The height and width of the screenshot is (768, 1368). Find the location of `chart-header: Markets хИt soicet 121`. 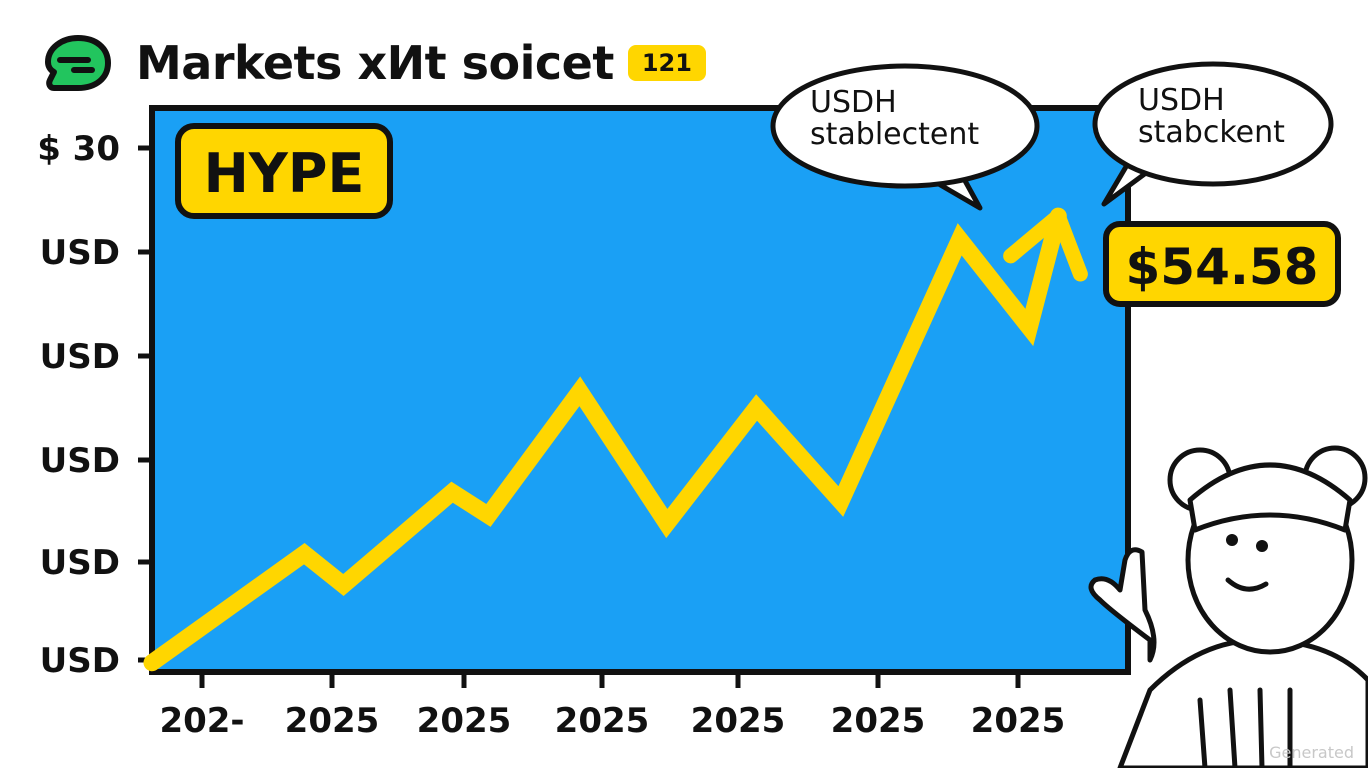

chart-header: Markets хИt soicet 121 is located at coordinates (375, 63).